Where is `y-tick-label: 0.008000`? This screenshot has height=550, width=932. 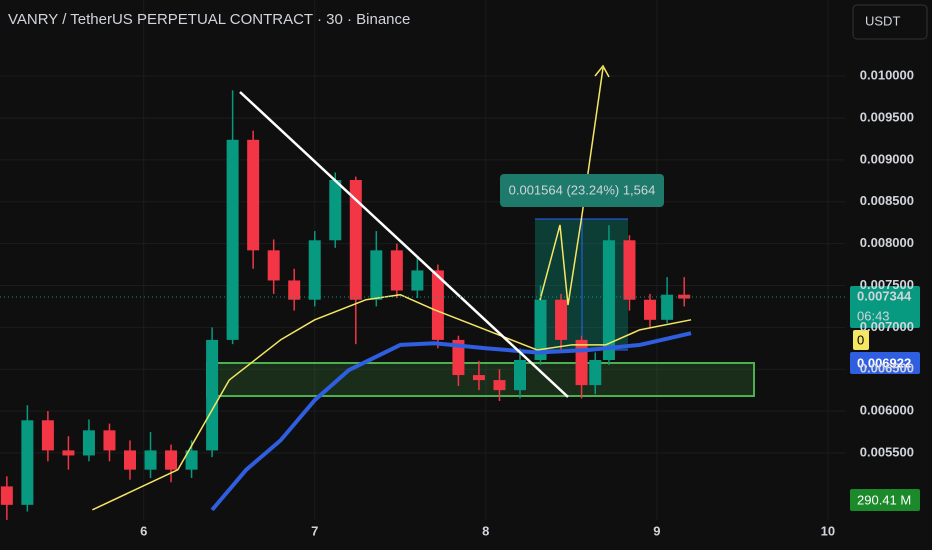 y-tick-label: 0.008000 is located at coordinates (887, 242).